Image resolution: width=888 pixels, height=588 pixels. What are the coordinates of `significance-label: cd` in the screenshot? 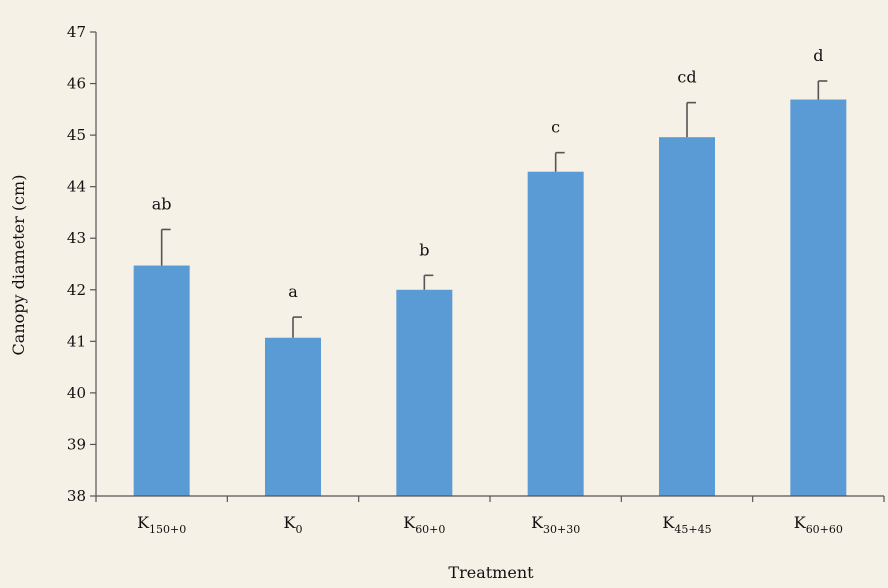 It's located at (686, 77).